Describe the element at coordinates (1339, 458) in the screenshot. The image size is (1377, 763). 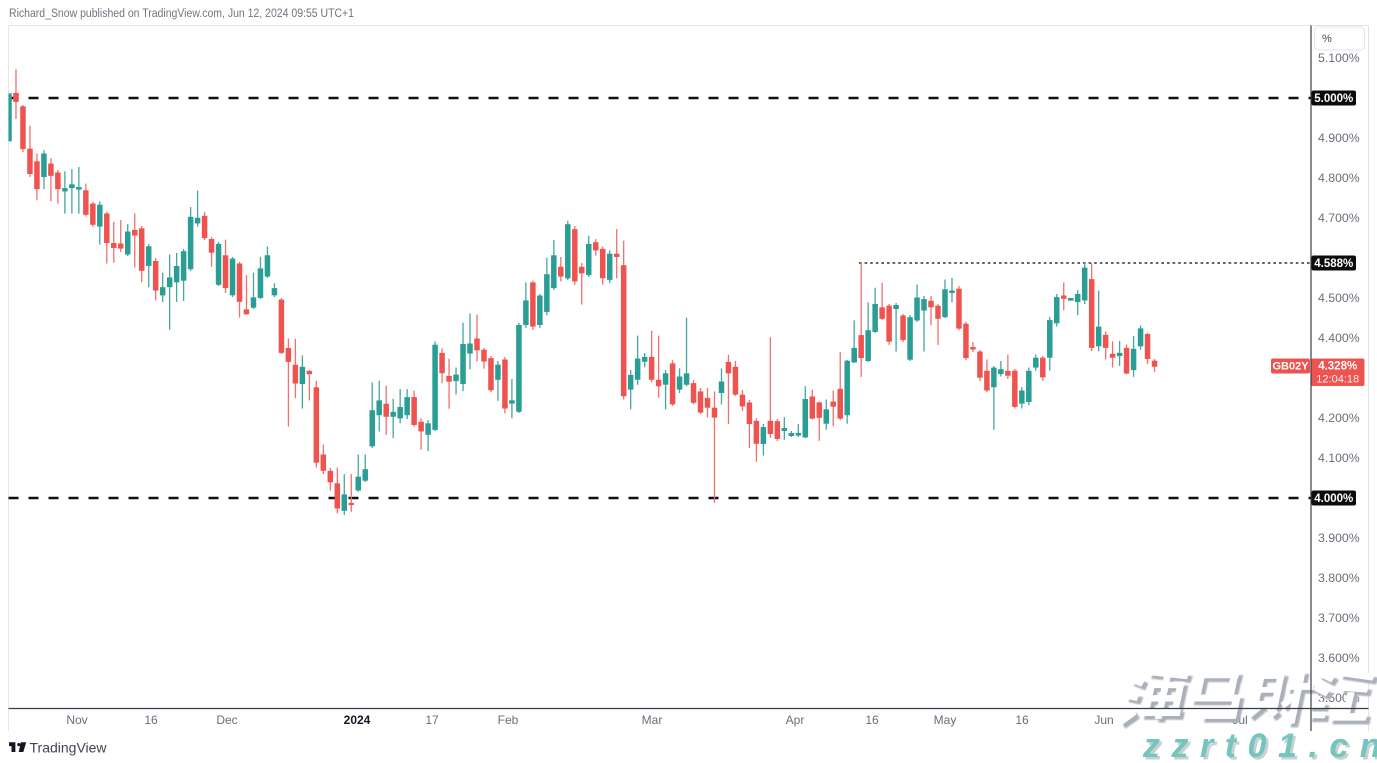
I see `svg-text: 4.100%` at that location.